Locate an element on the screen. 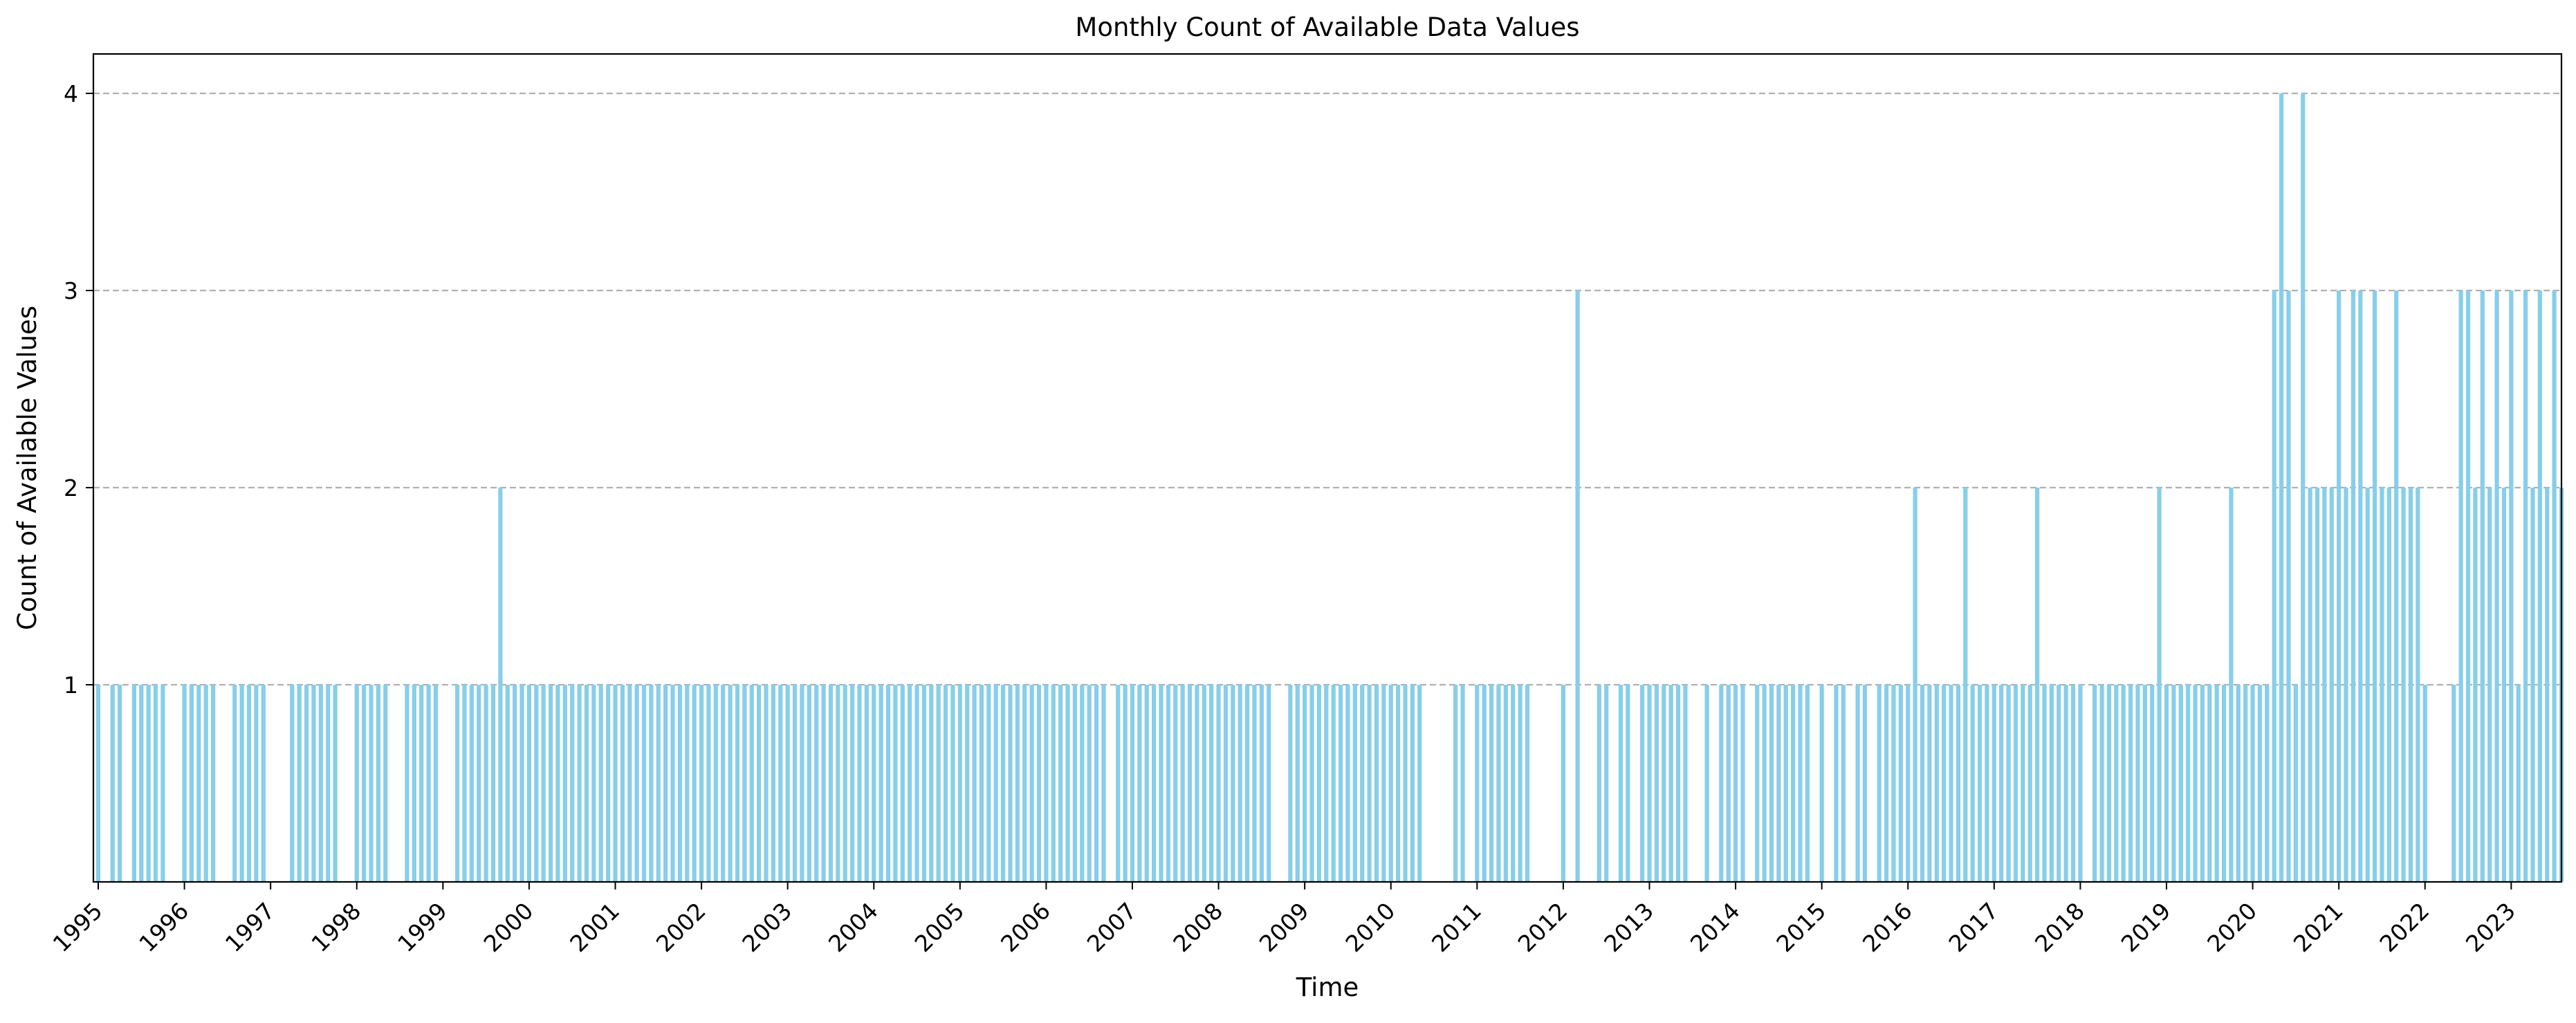  y-tick-label: 3 is located at coordinates (71, 290).